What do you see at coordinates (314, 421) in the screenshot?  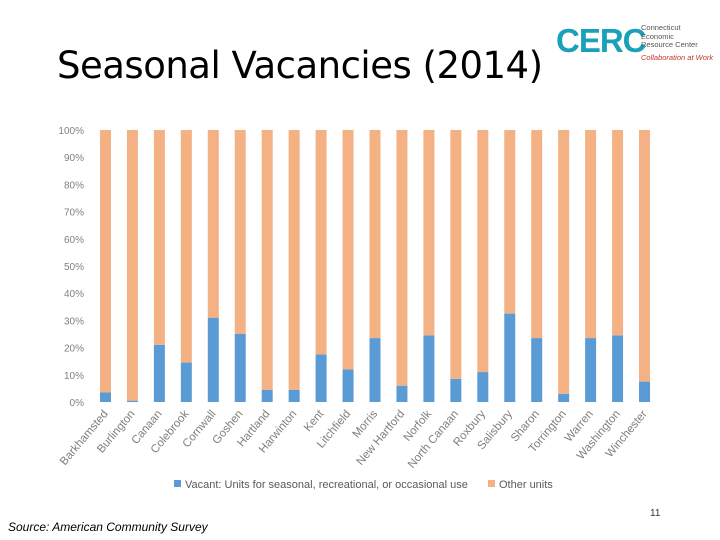 I see `x-tick-label: Kent` at bounding box center [314, 421].